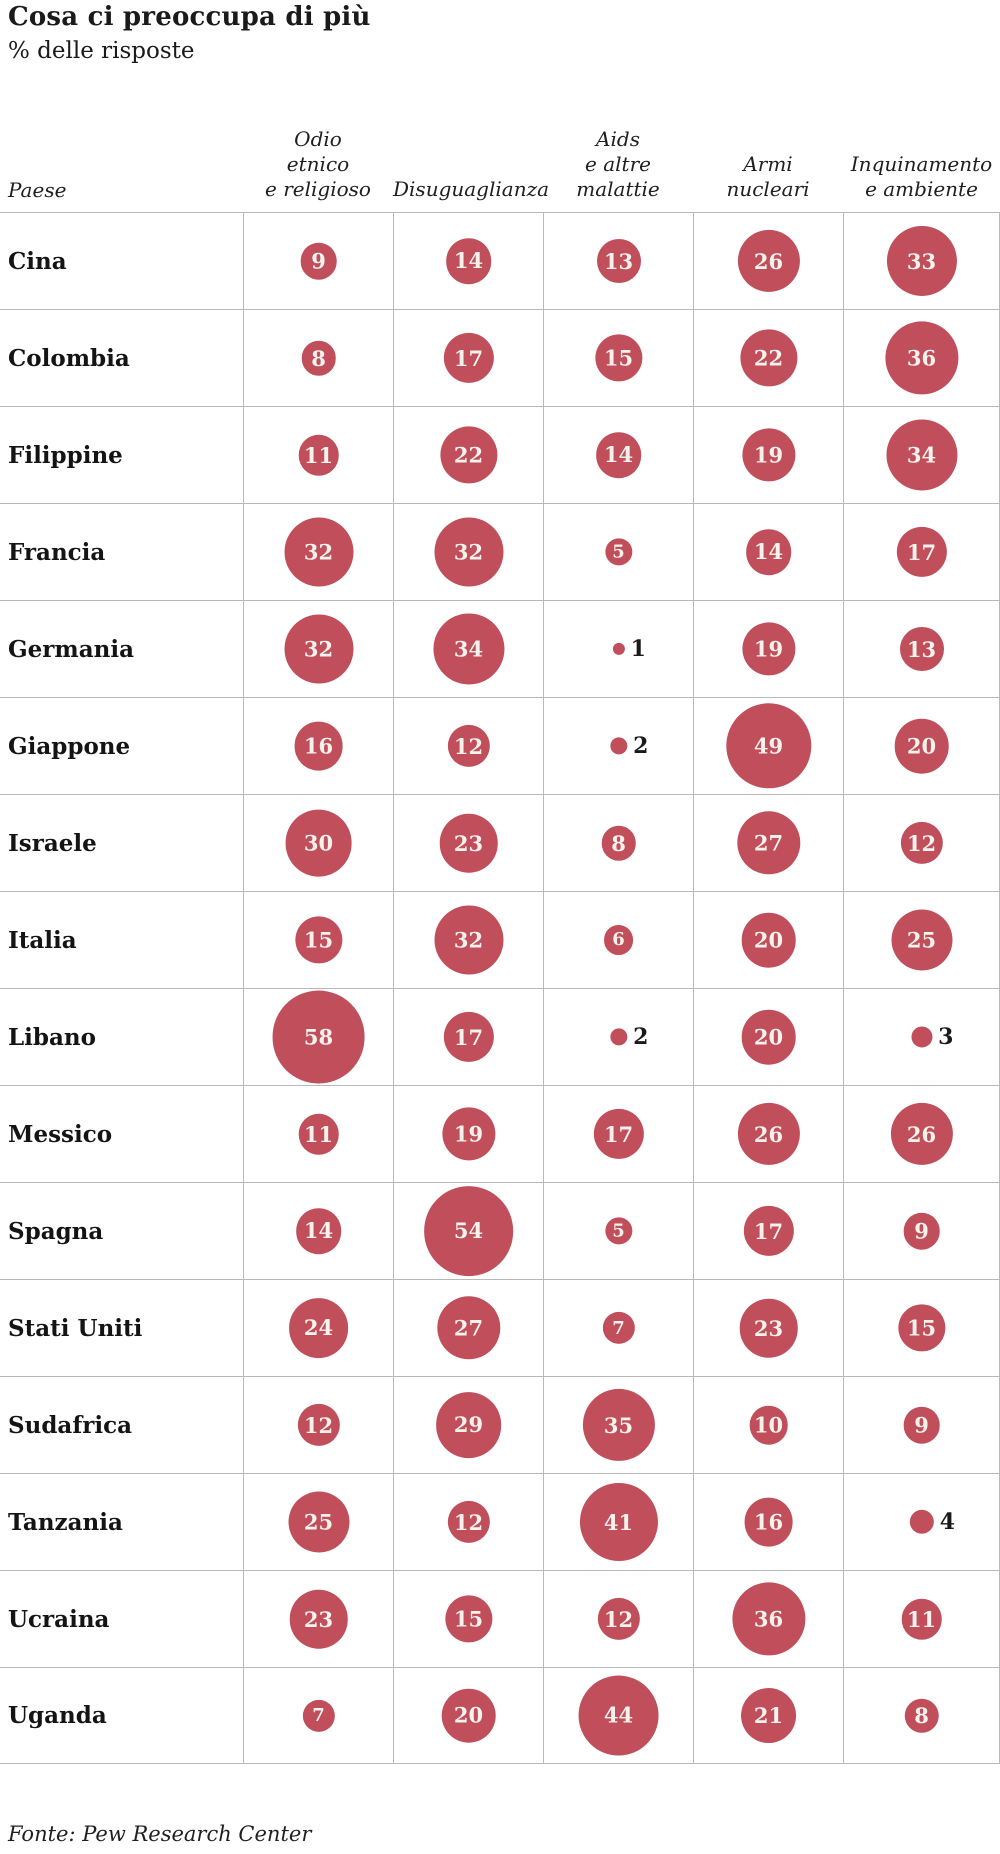 The width and height of the screenshot is (1000, 1854). What do you see at coordinates (618, 1037) in the screenshot?
I see `bubble-cell: 2` at bounding box center [618, 1037].